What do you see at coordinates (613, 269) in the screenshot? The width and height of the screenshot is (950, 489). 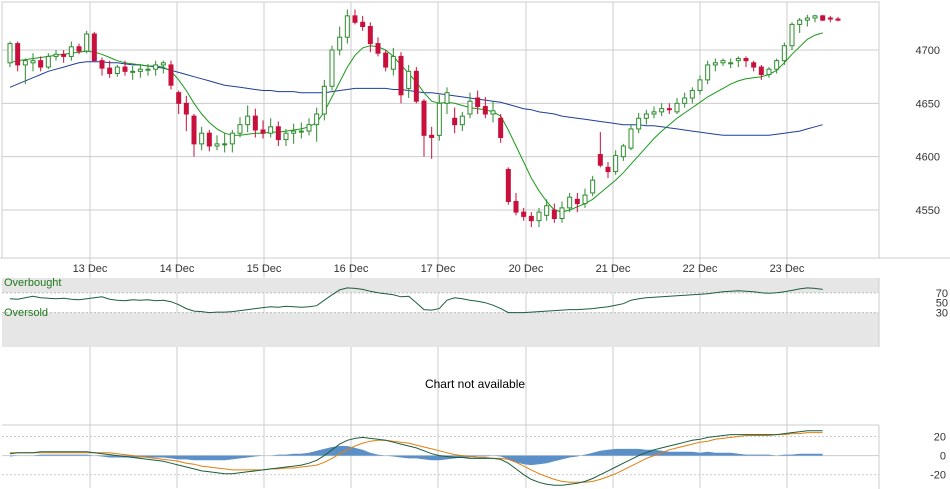 I see `date-tick-label: 21 Dec` at bounding box center [613, 269].